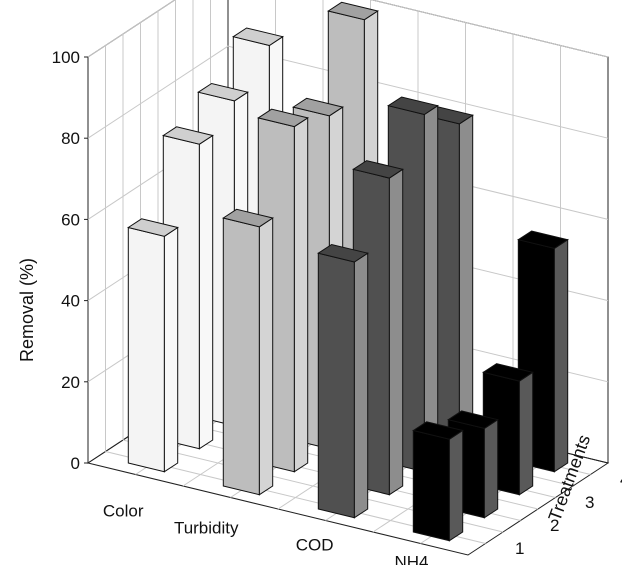 The height and width of the screenshot is (565, 622). What do you see at coordinates (315, 545) in the screenshot?
I see `category-label: COD` at bounding box center [315, 545].